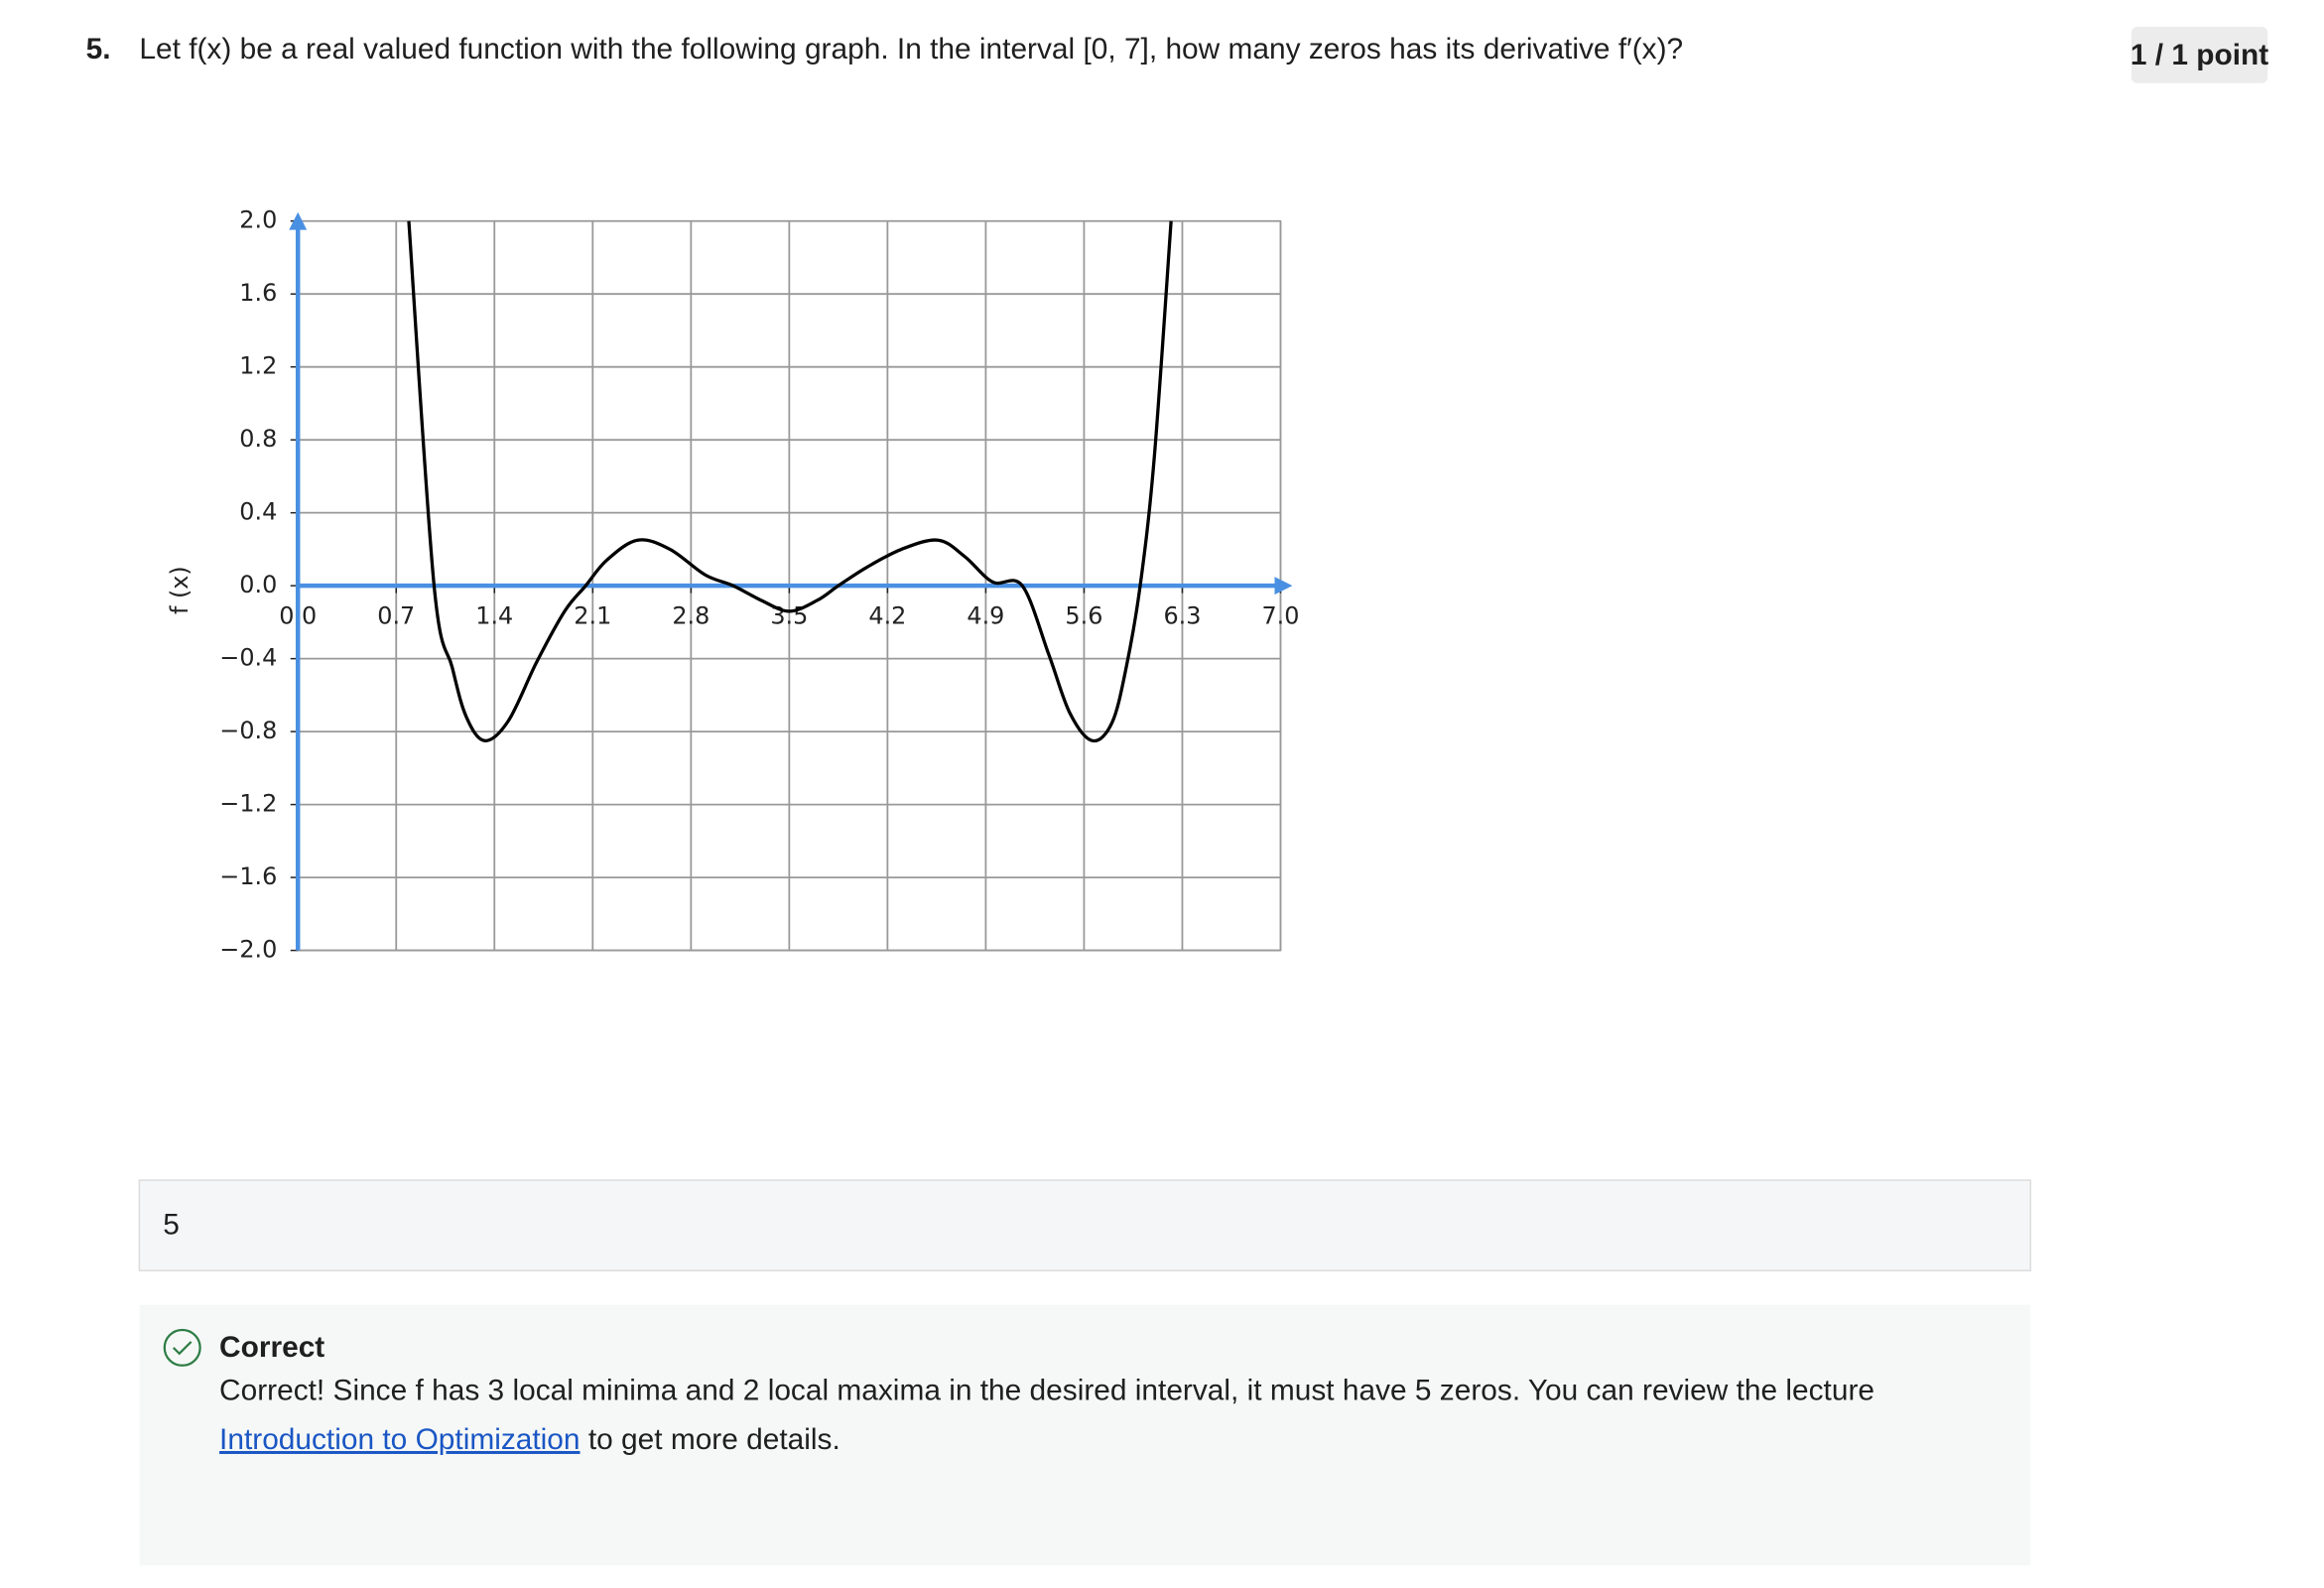  What do you see at coordinates (1283, 587) in the screenshot?
I see `x-axis-arrow` at bounding box center [1283, 587].